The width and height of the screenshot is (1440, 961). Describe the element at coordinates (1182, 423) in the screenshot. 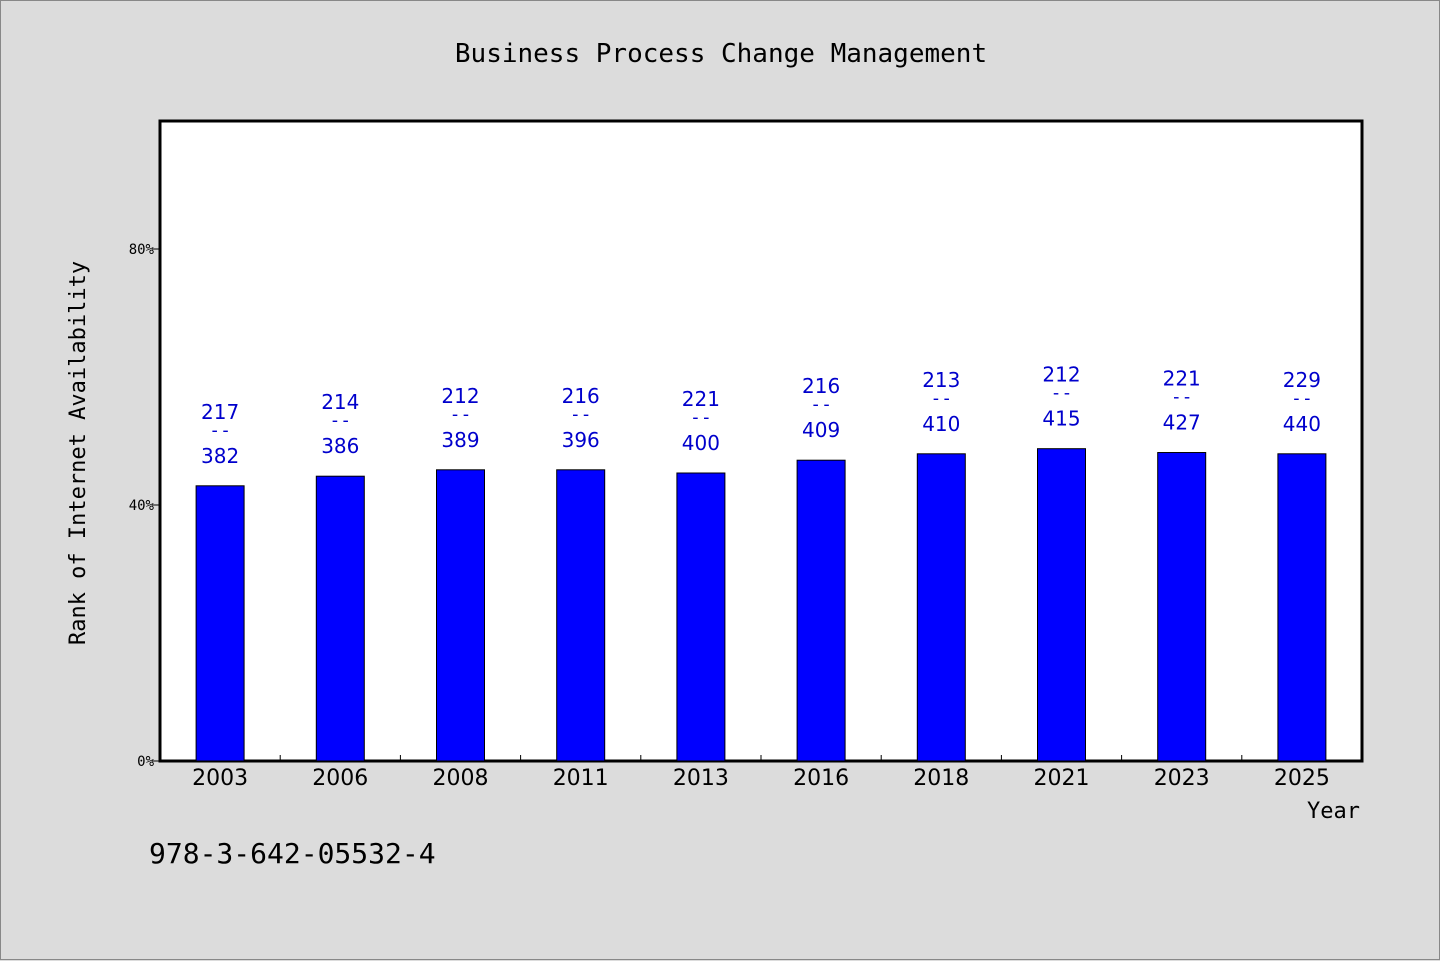

I see `bar-label-bottom: 427` at that location.